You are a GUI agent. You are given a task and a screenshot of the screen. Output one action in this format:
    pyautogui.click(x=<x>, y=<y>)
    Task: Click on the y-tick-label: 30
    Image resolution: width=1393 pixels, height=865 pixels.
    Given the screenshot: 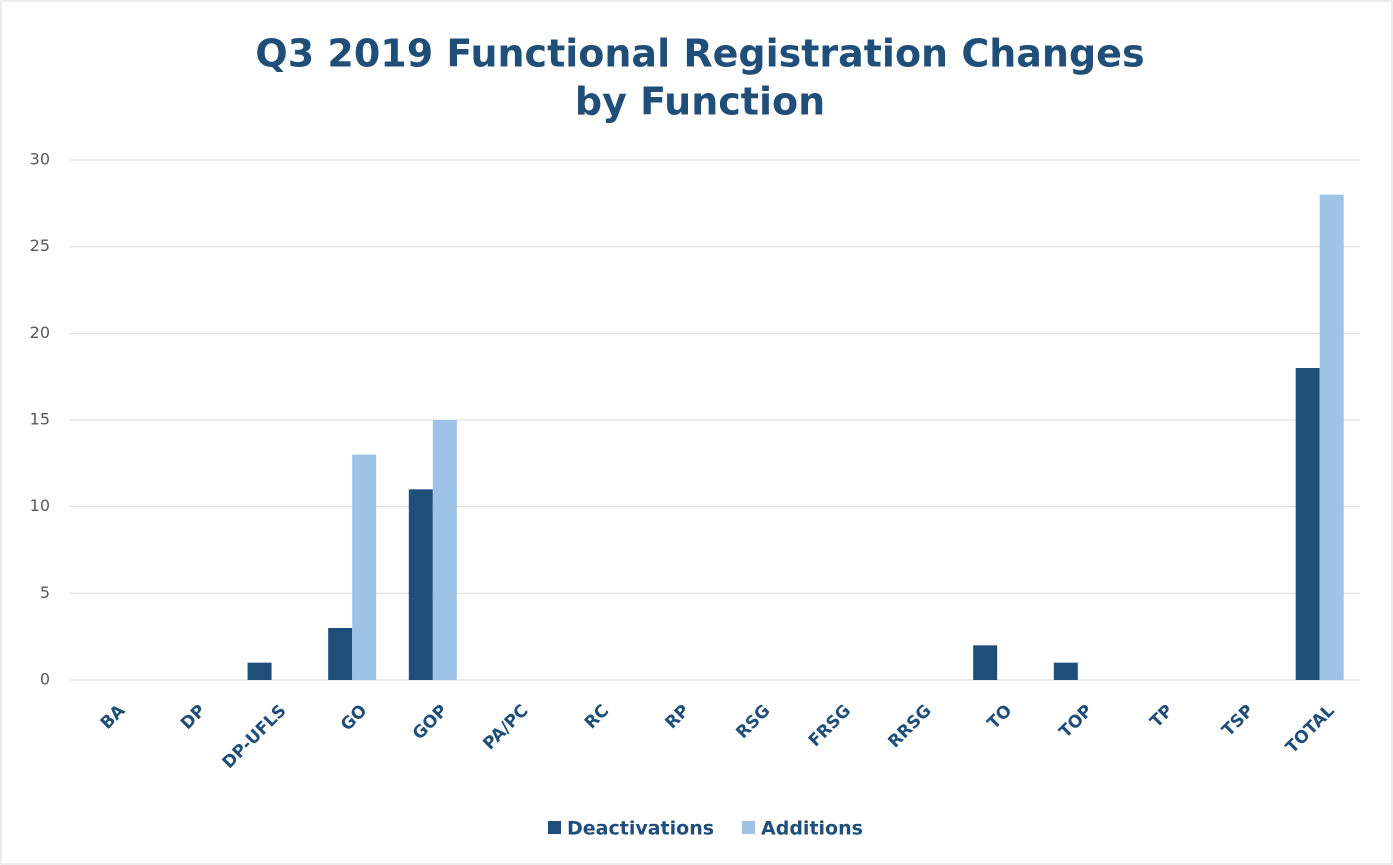 What is the action you would take?
    pyautogui.click(x=40, y=159)
    